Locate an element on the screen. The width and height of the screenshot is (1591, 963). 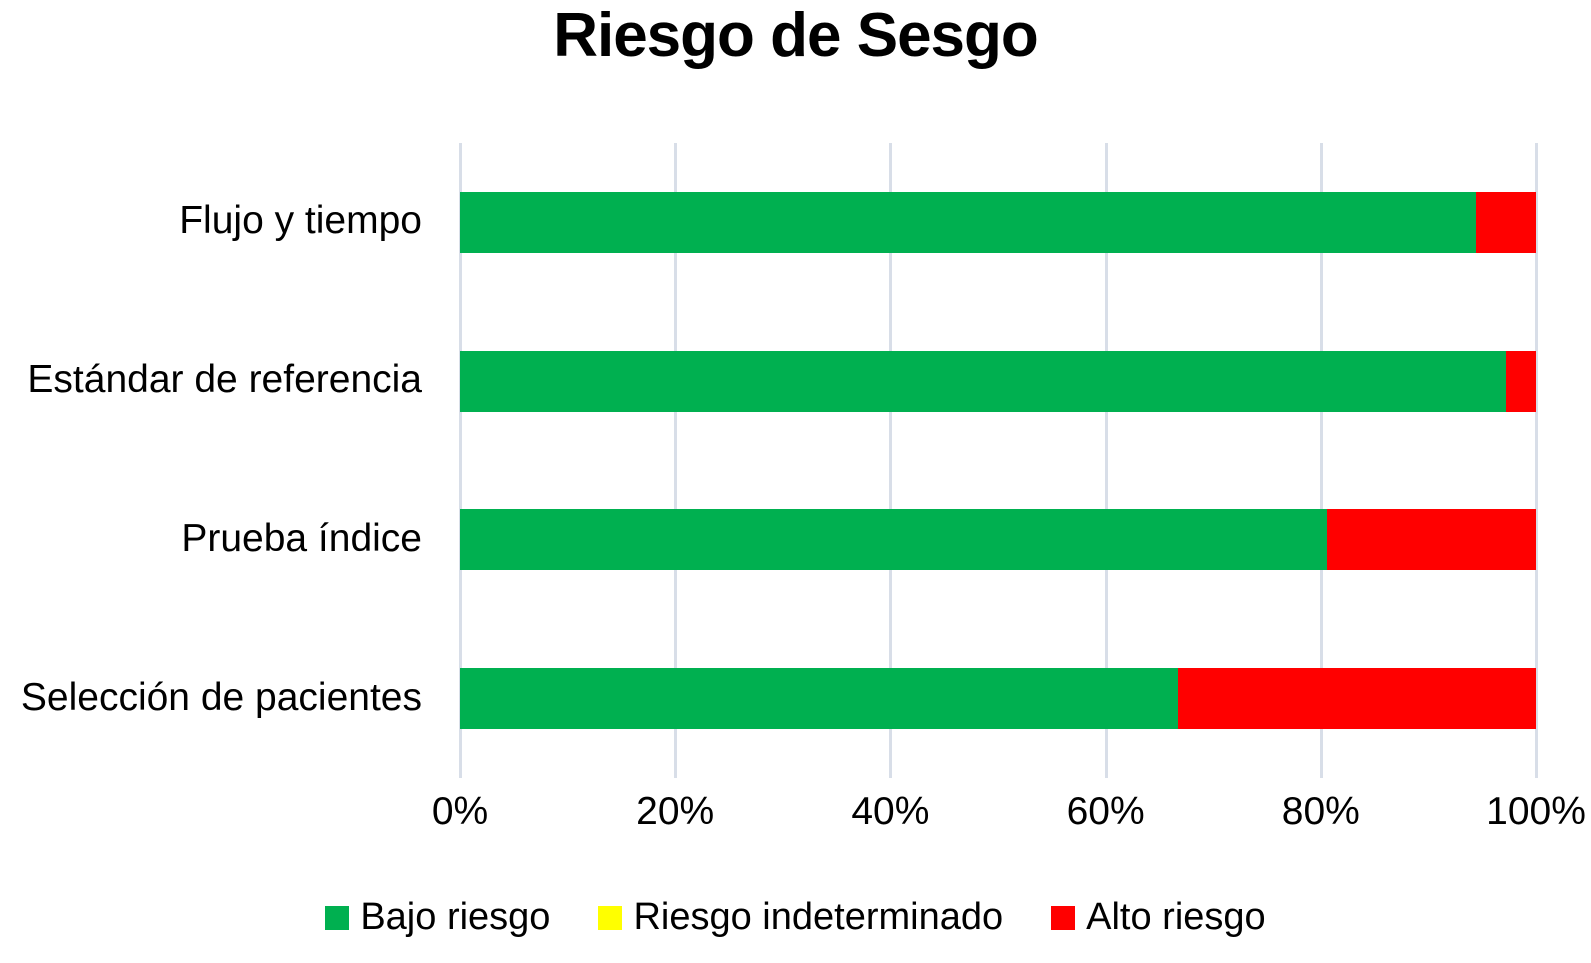
gridline-40% is located at coordinates (891, 460).